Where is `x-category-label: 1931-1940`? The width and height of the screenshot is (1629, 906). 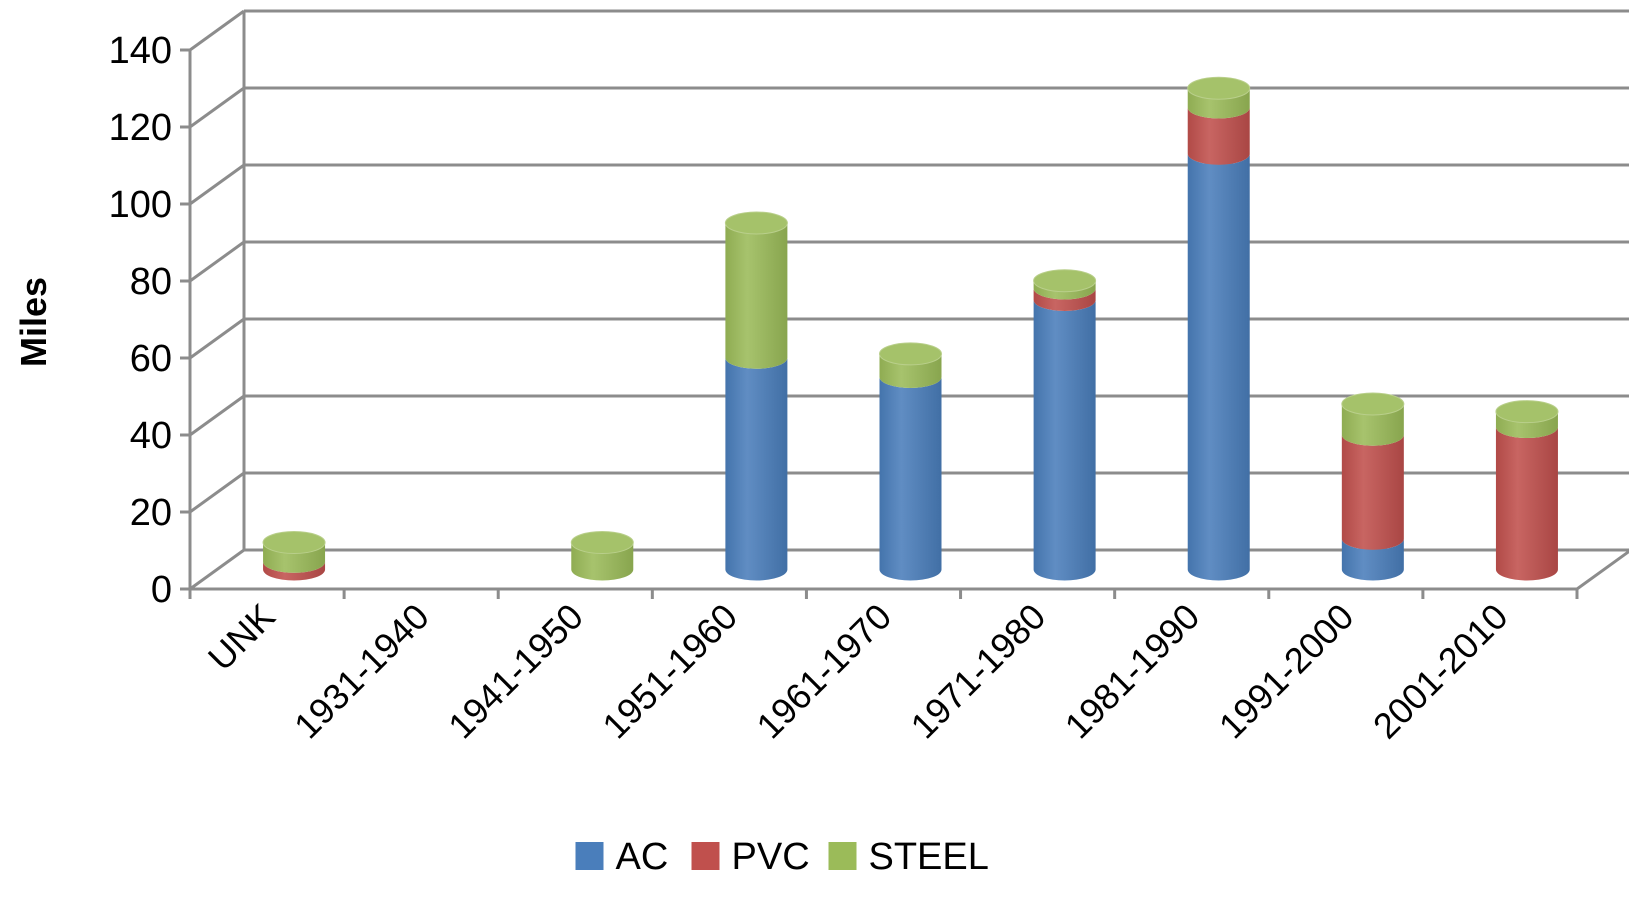
x-category-label: 1931-1940 is located at coordinates (361, 671).